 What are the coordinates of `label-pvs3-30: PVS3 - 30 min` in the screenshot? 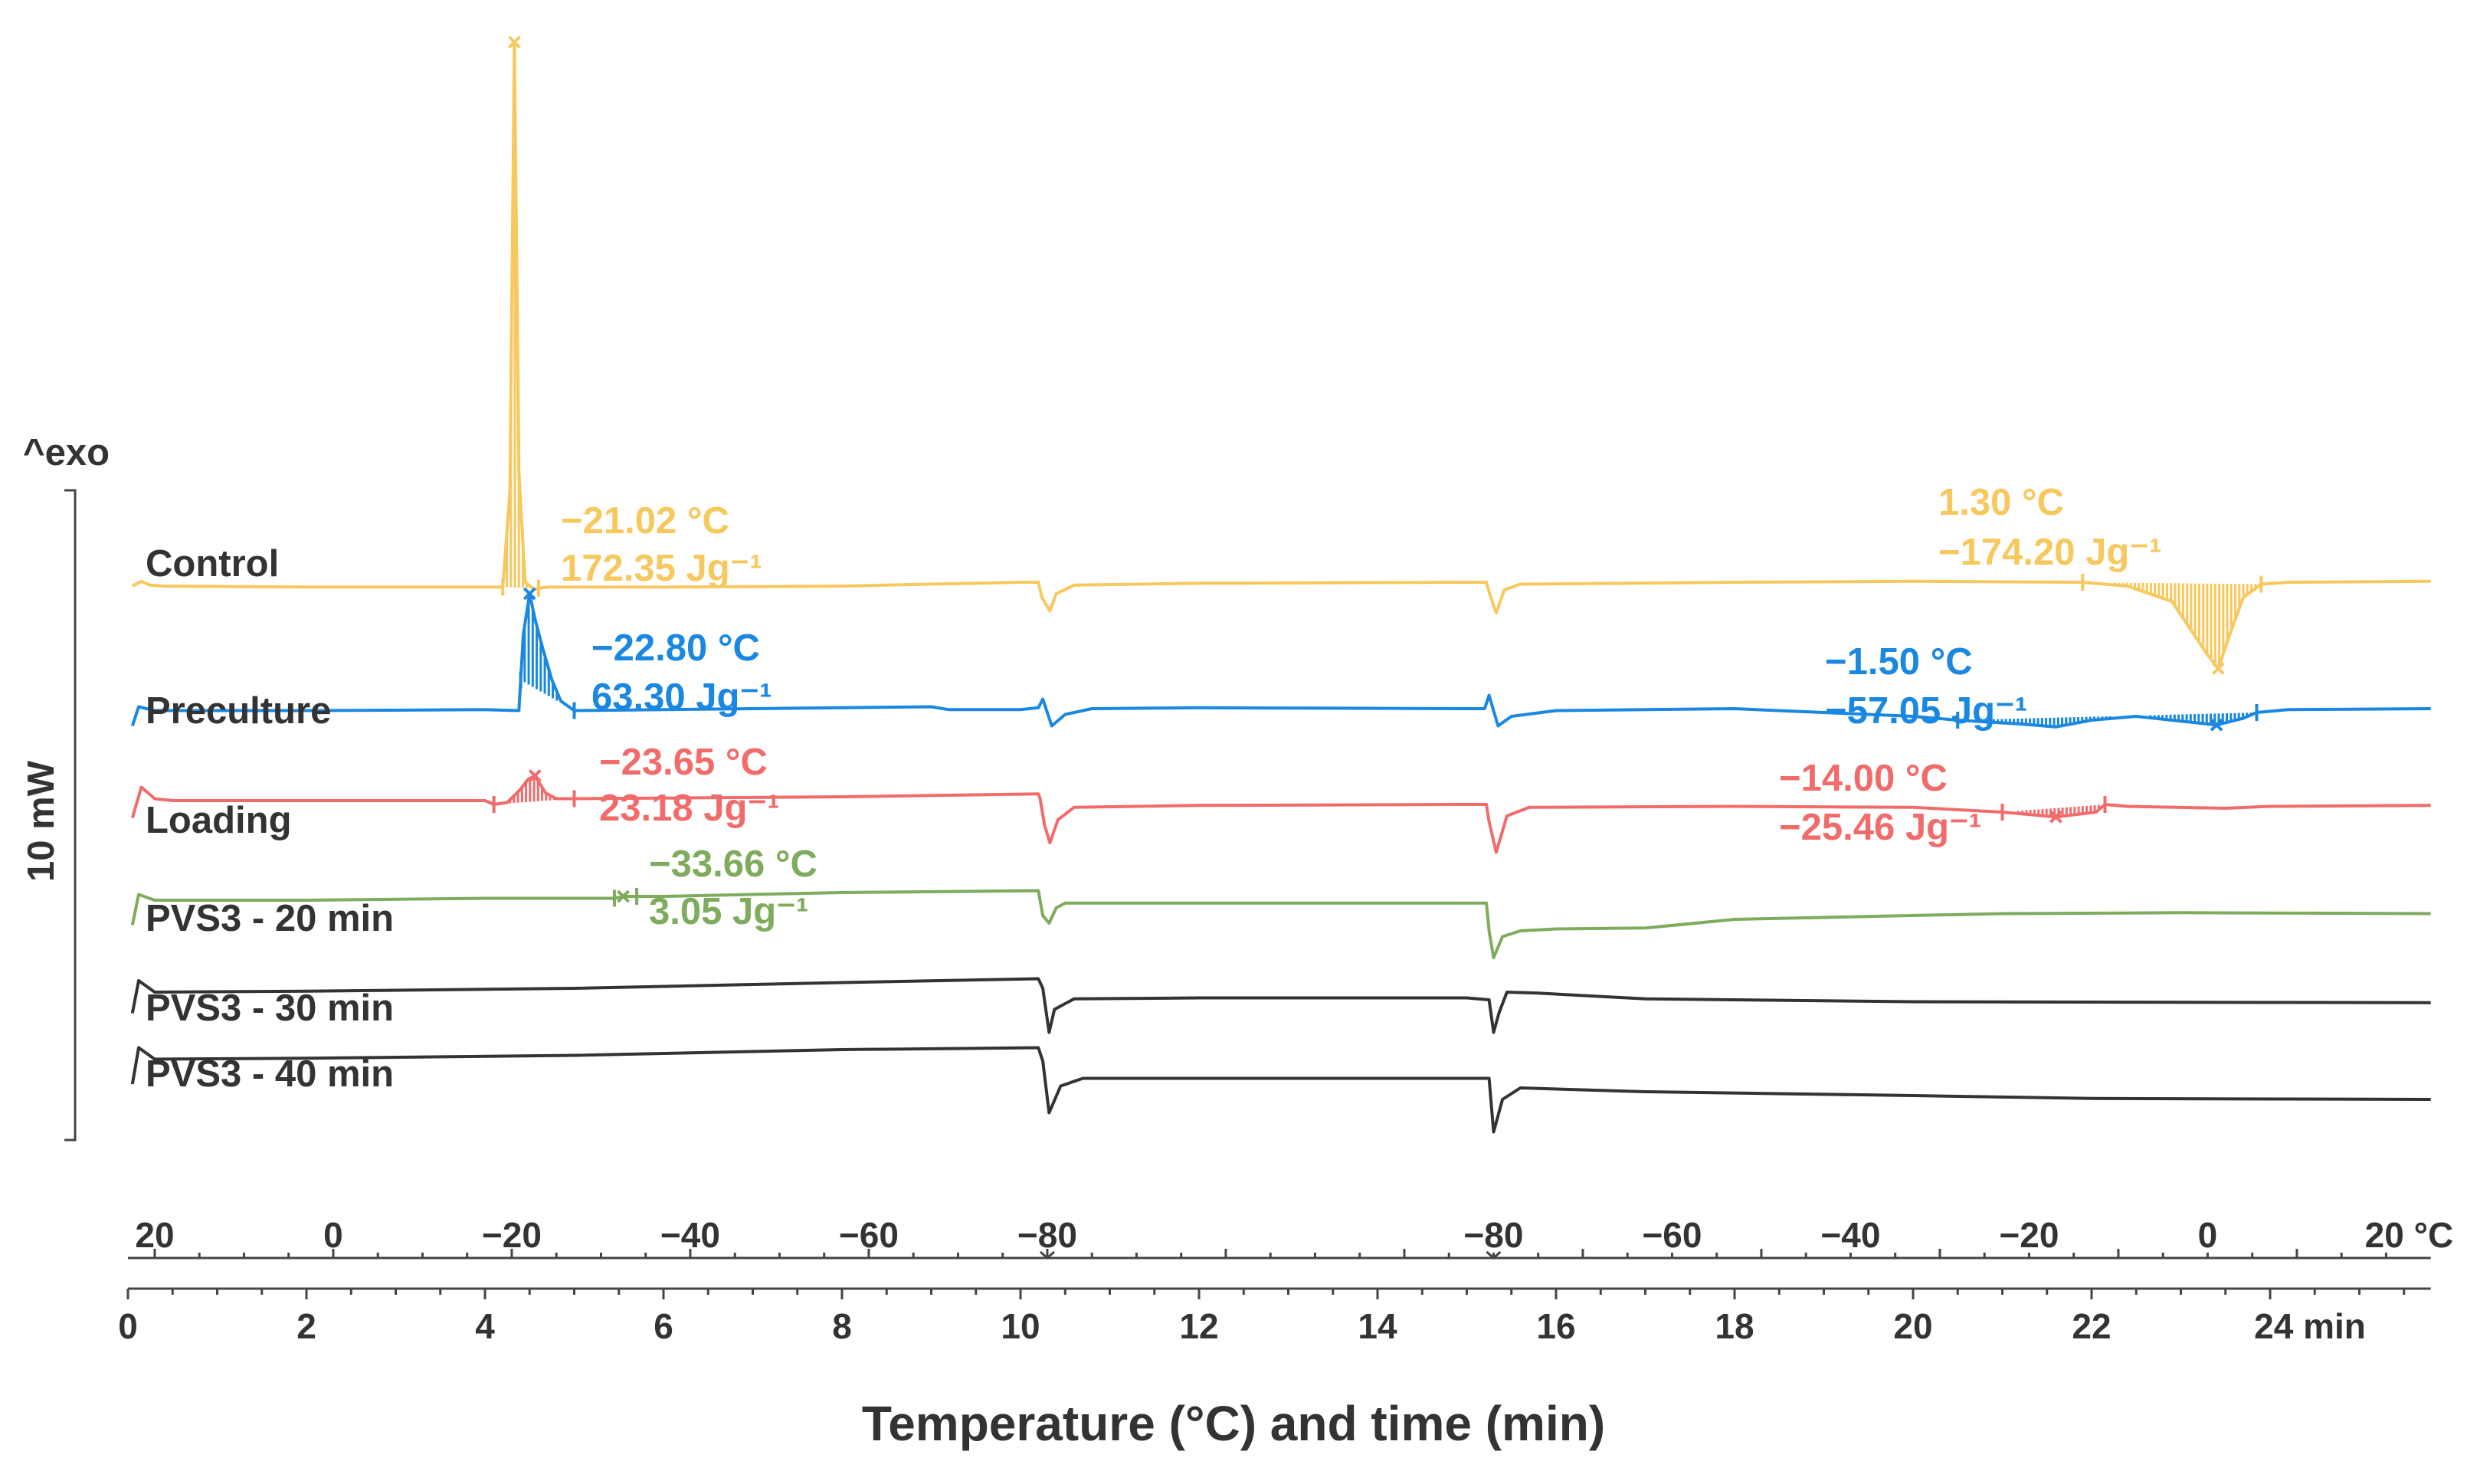 It's located at (270, 1008).